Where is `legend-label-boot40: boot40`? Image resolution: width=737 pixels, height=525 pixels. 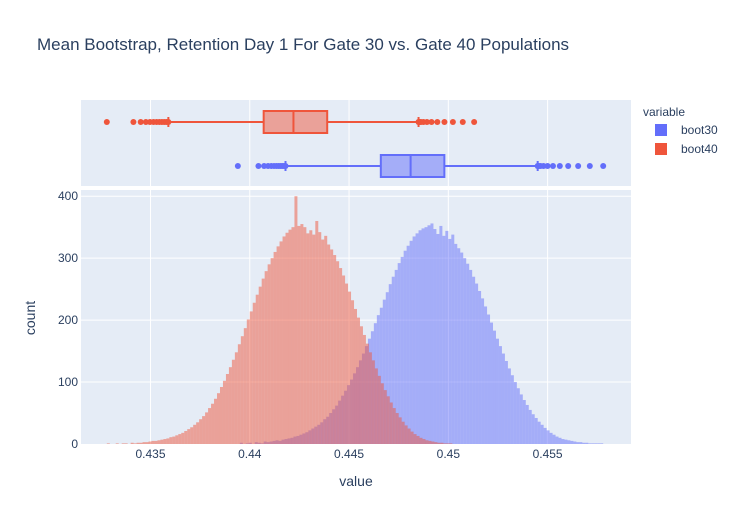 legend-label-boot40: boot40 is located at coordinates (699, 149).